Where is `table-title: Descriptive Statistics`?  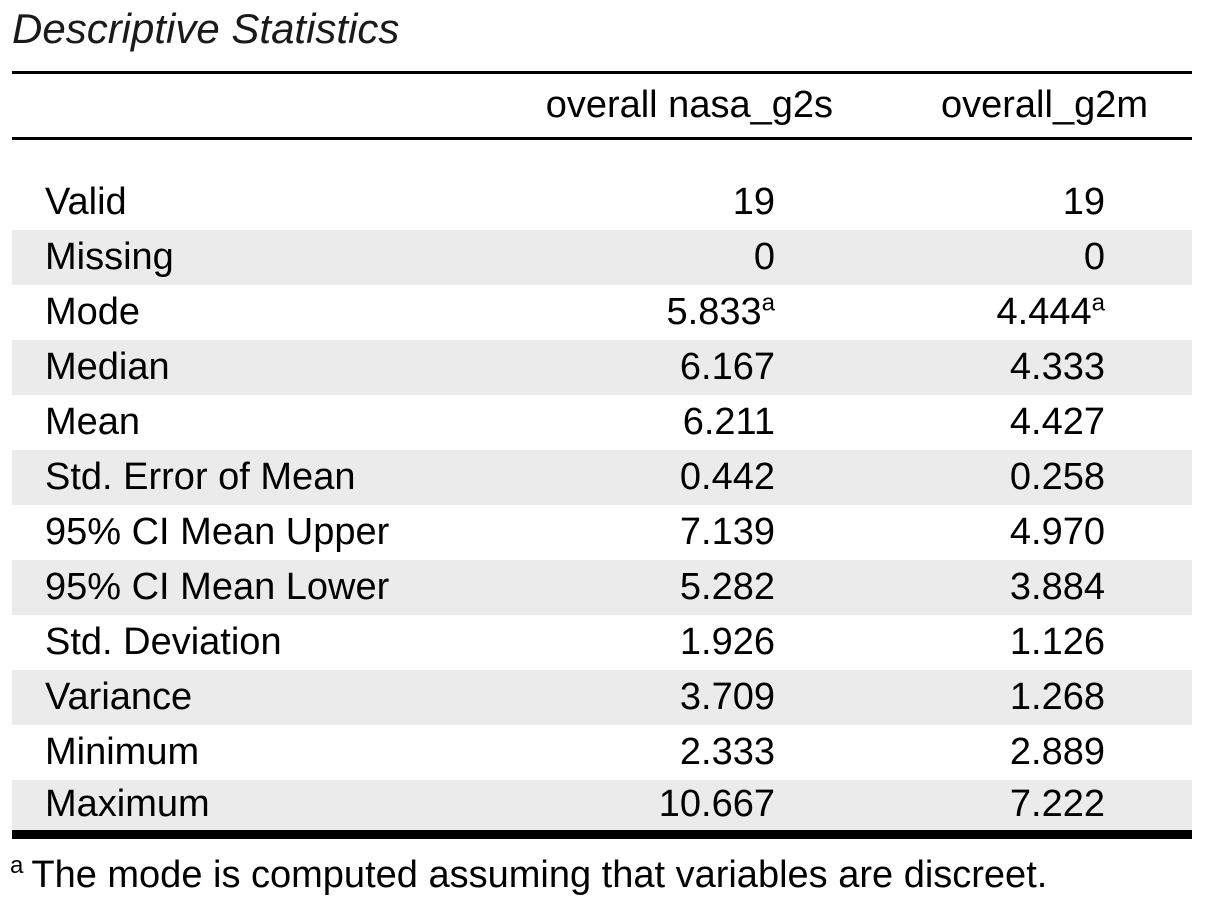
table-title: Descriptive Statistics is located at coordinates (206, 28).